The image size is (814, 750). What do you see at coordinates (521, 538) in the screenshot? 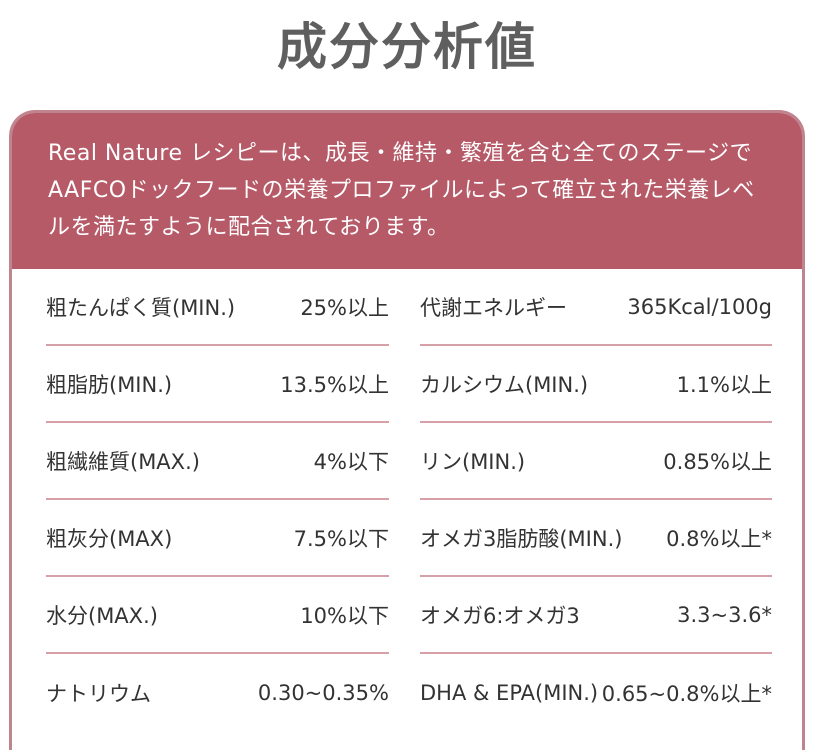
I see `nutrient-label: オメガ3脂肪酸(MIN.)` at bounding box center [521, 538].